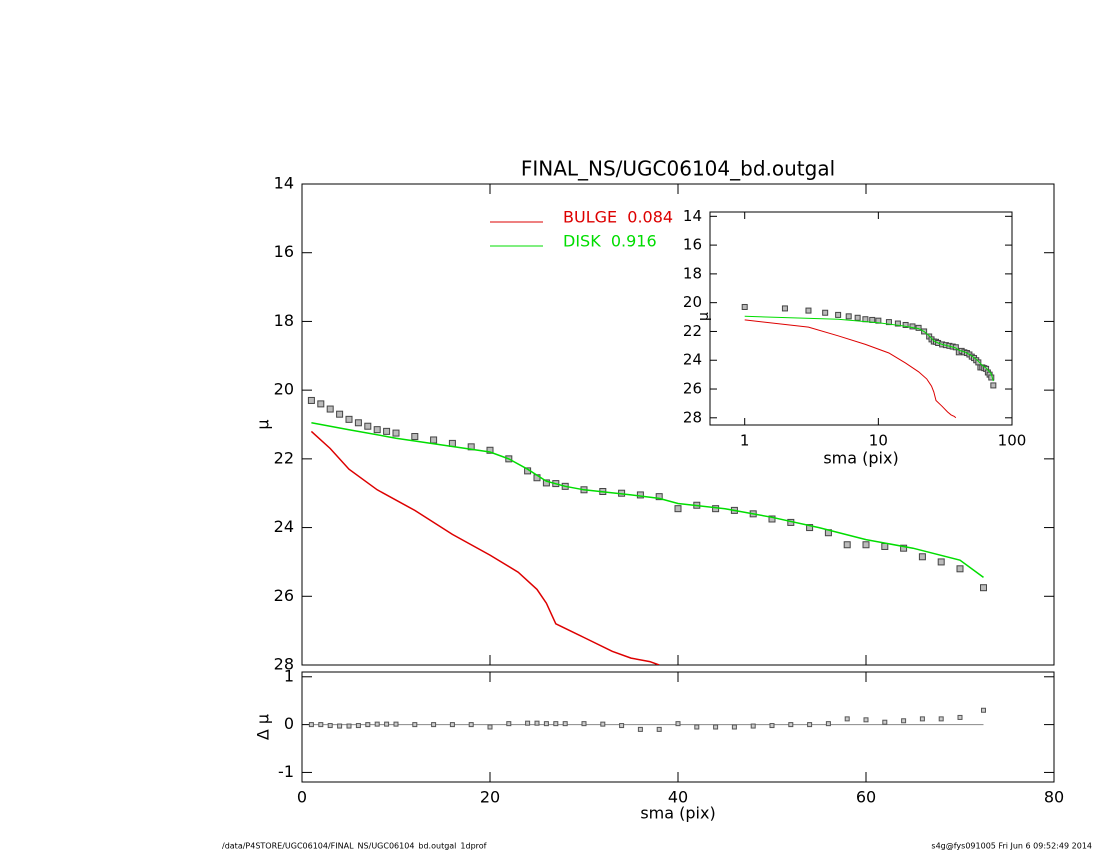  What do you see at coordinates (692, 417) in the screenshot?
I see `y-tick-label: 28` at bounding box center [692, 417].